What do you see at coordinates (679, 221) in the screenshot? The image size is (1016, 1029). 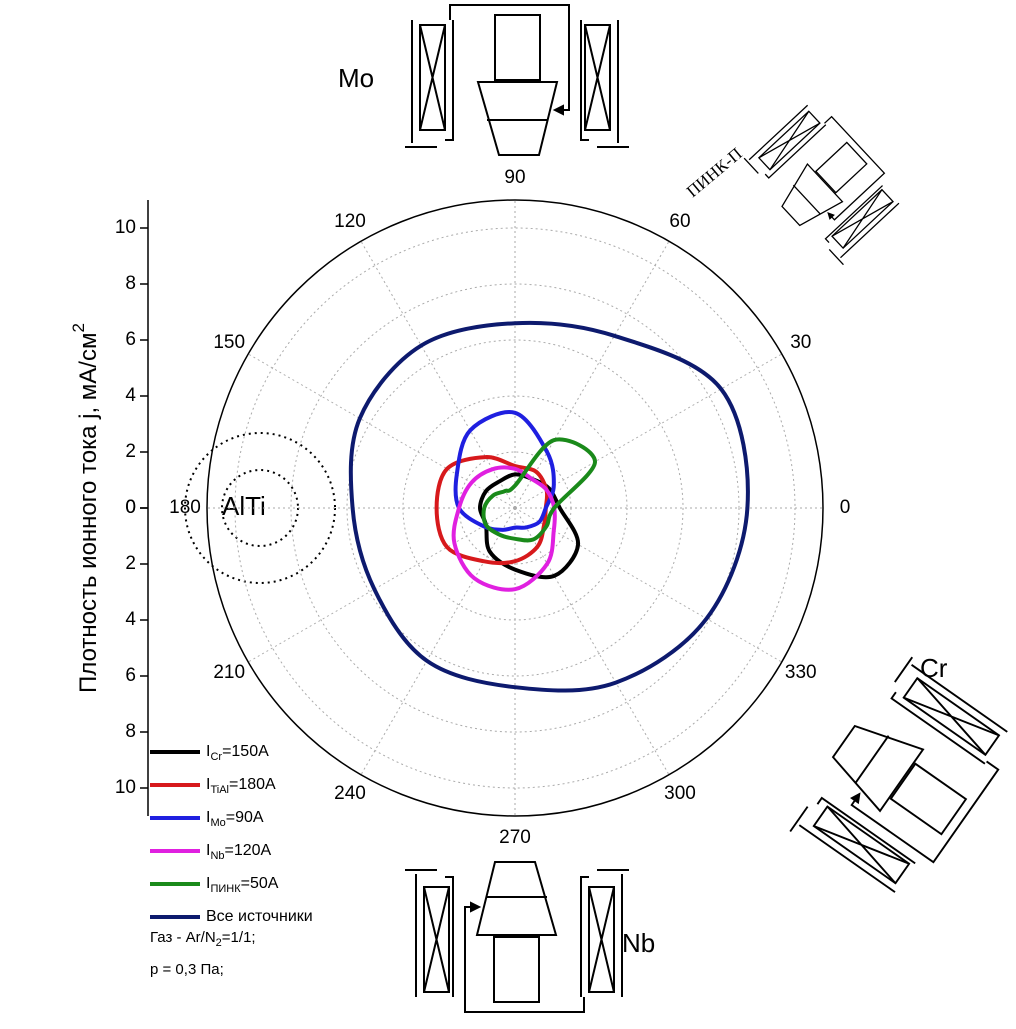 I see `angle-label: 60` at bounding box center [679, 221].